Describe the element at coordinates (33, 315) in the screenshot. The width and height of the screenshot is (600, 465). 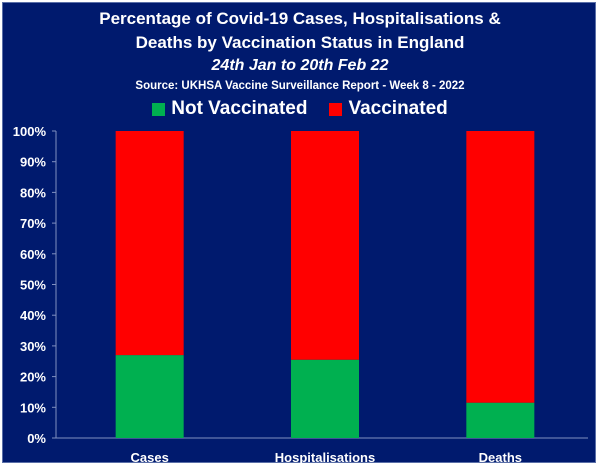
I see `y-tick-label: 40%` at that location.